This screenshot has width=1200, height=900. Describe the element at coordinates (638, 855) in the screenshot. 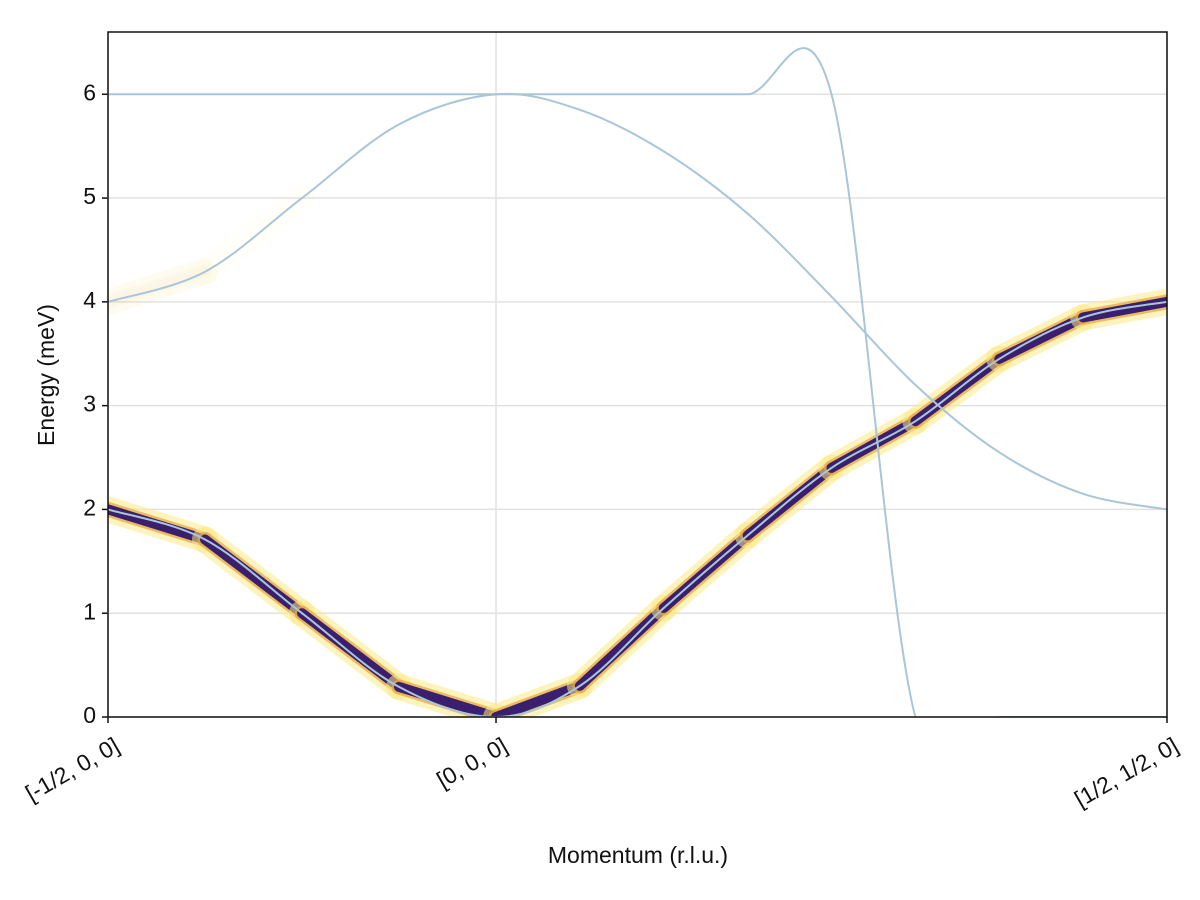

I see `x-axis-title: Momentum (r.l.u.)` at that location.